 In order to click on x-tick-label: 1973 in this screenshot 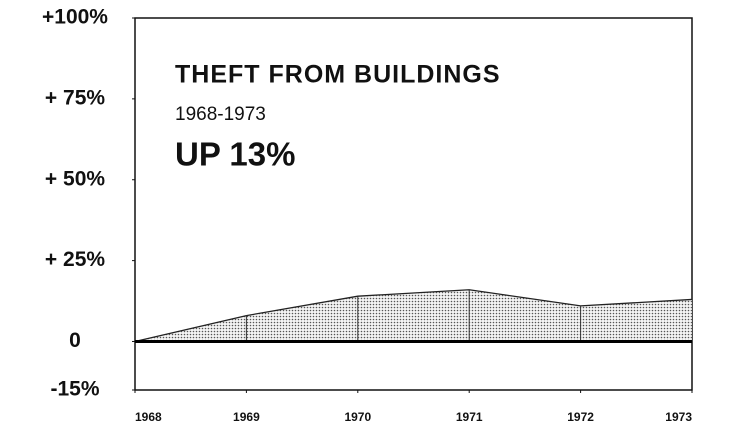, I will do `click(678, 417)`.